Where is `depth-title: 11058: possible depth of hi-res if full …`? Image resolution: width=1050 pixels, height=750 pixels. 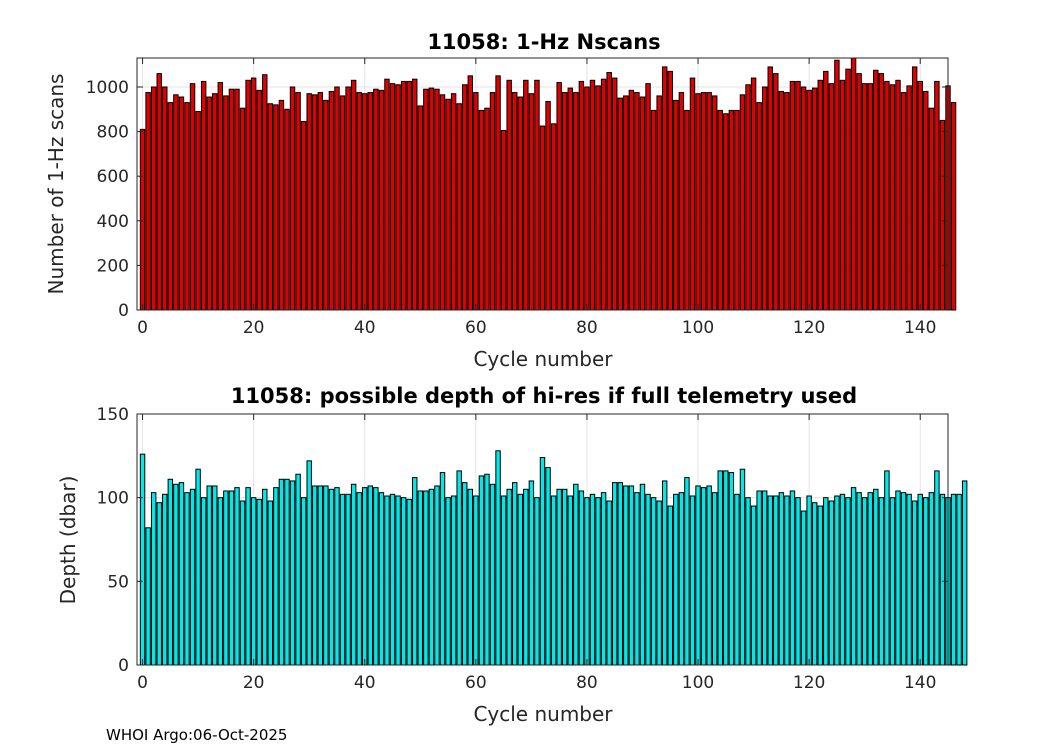
depth-title: 11058: possible depth of hi-res if full … is located at coordinates (544, 396).